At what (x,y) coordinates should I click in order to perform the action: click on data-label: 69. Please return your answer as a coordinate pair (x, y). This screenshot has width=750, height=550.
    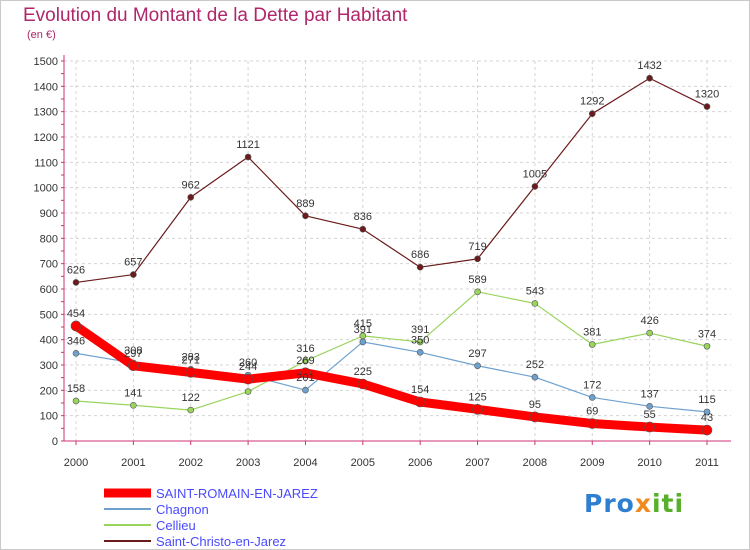
    Looking at the image, I should click on (592, 412).